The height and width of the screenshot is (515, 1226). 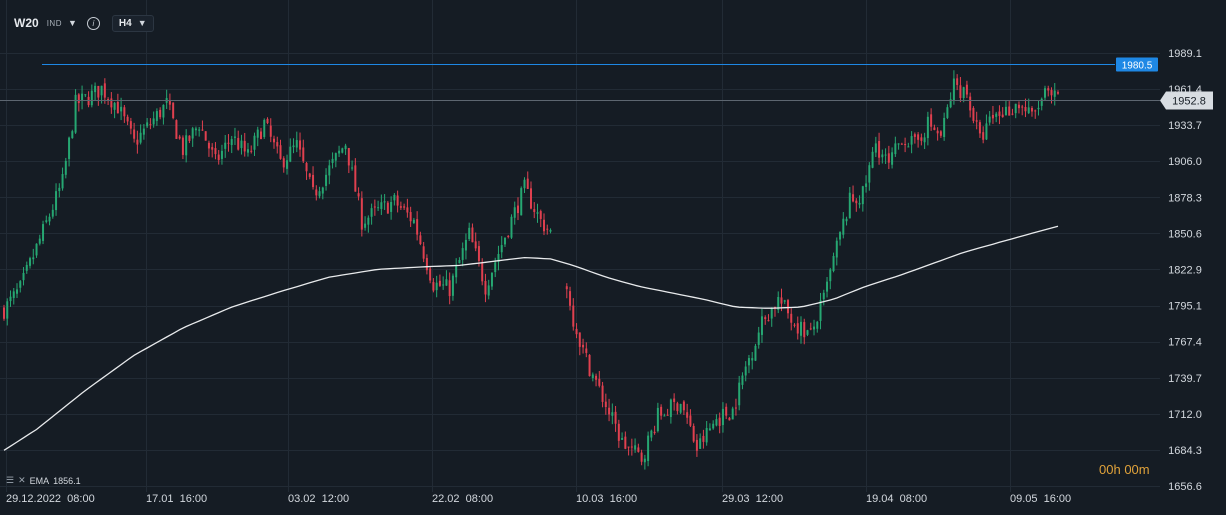 What do you see at coordinates (1185, 54) in the screenshot?
I see `y-tick-label: 1989.1` at bounding box center [1185, 54].